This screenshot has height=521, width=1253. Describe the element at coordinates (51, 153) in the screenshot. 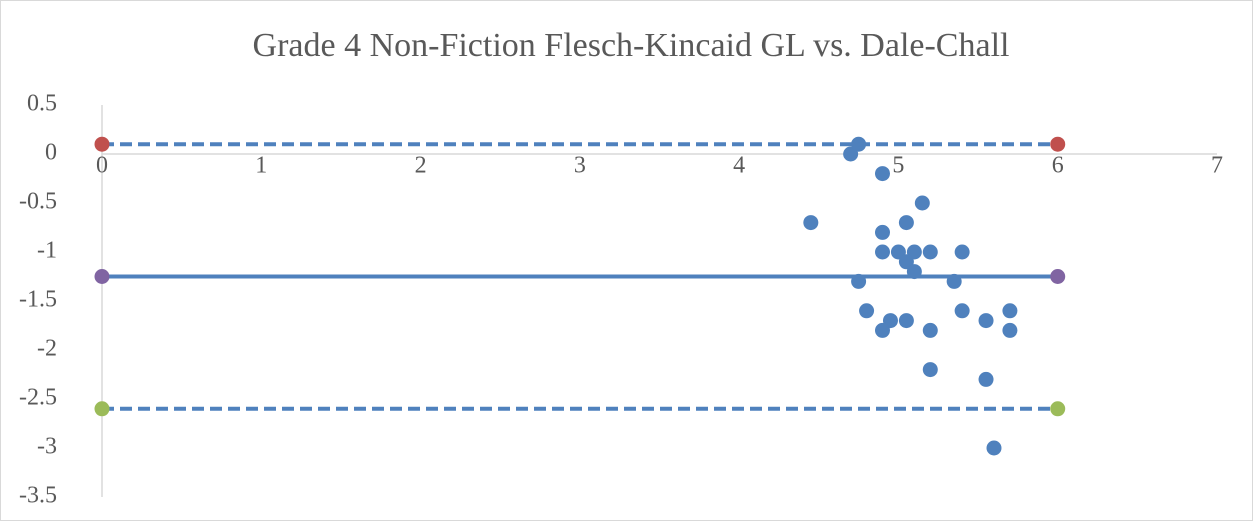

I see `y-tick-label: 0` at that location.